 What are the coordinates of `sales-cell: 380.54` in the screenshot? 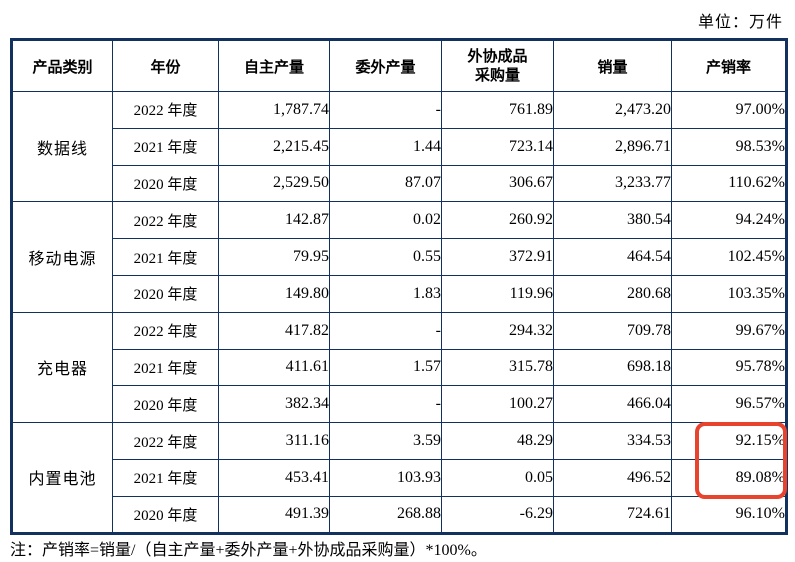 It's located at (612, 220).